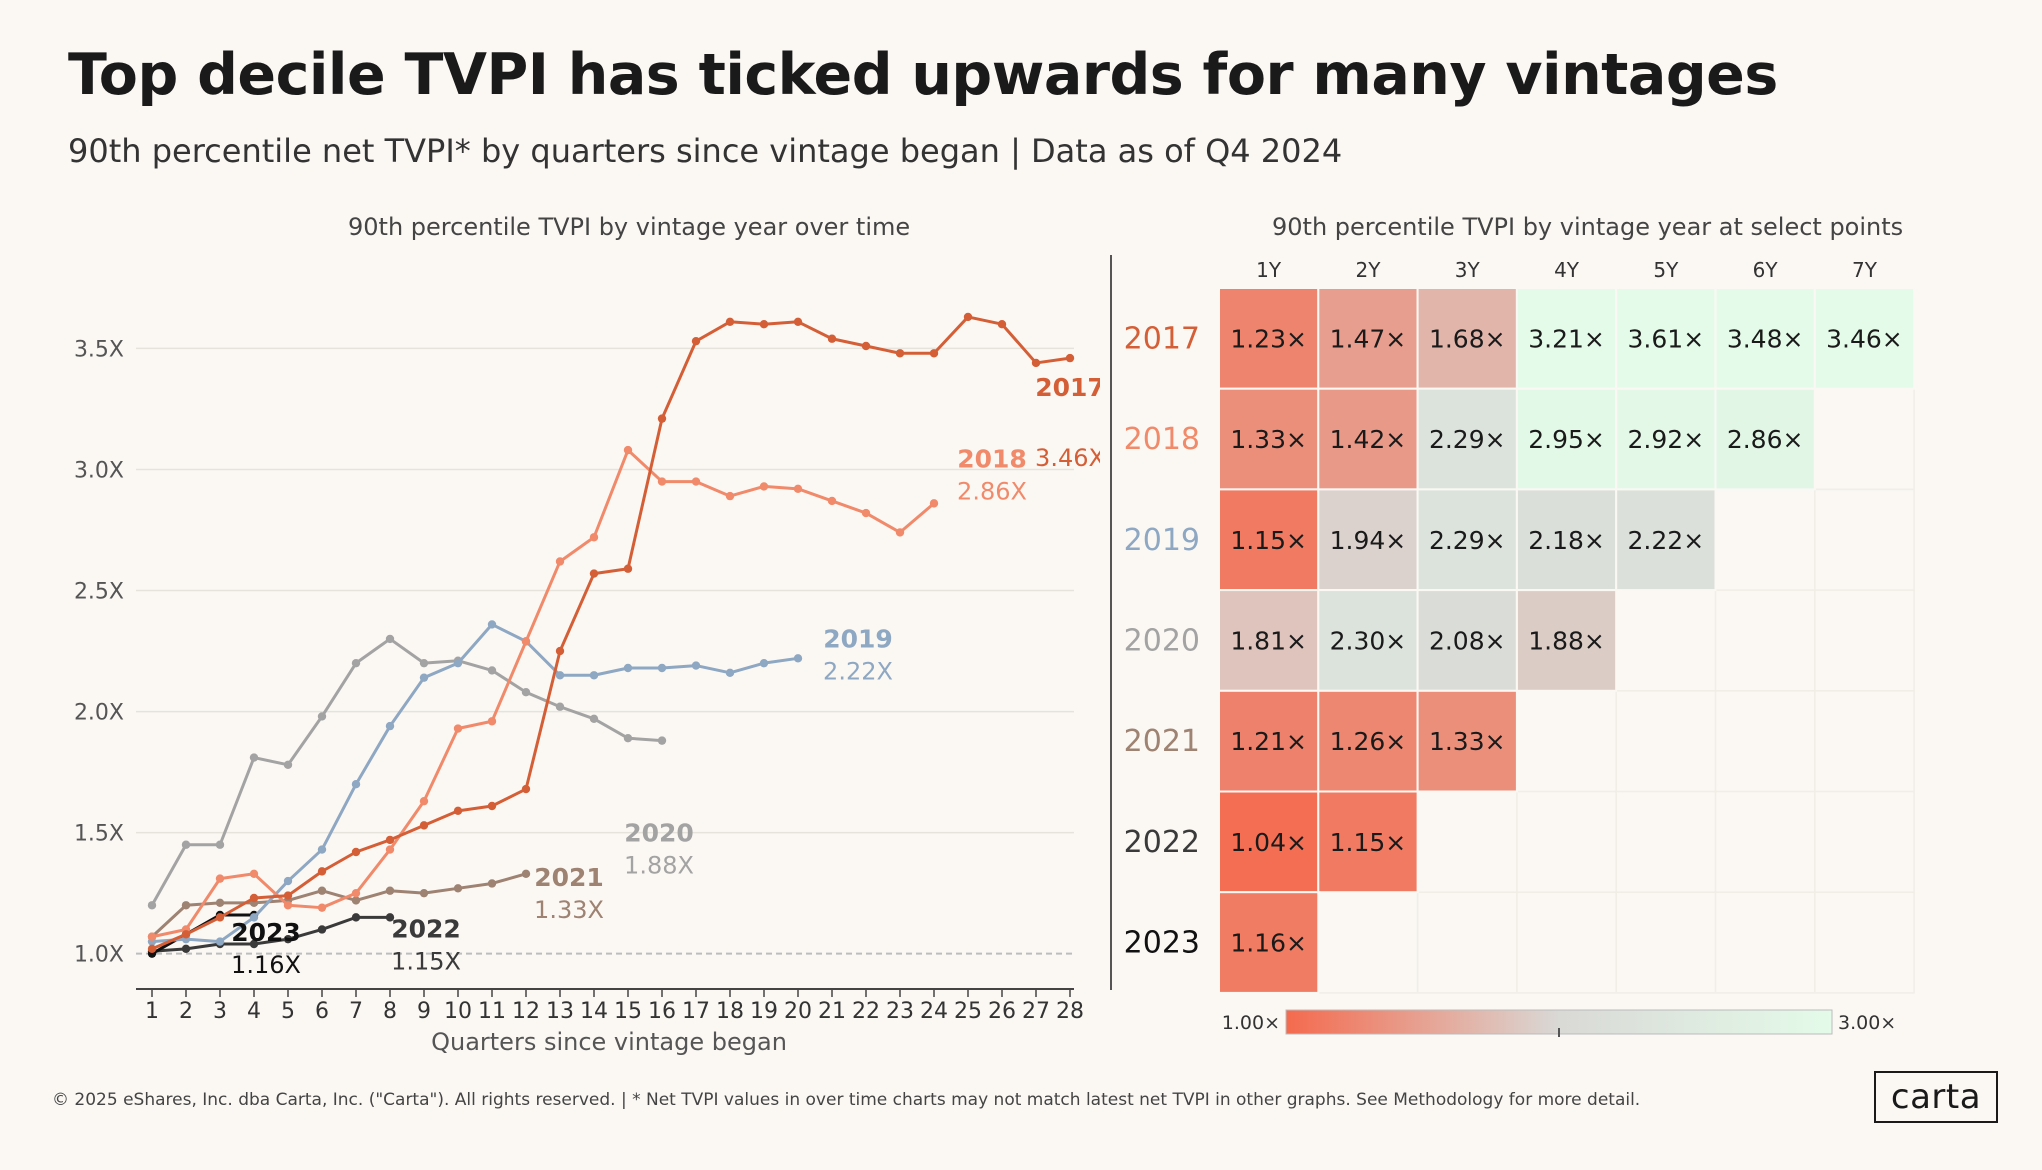 This screenshot has height=1170, width=2042. What do you see at coordinates (594, 1011) in the screenshot?
I see `x-tick-label: 14` at bounding box center [594, 1011].